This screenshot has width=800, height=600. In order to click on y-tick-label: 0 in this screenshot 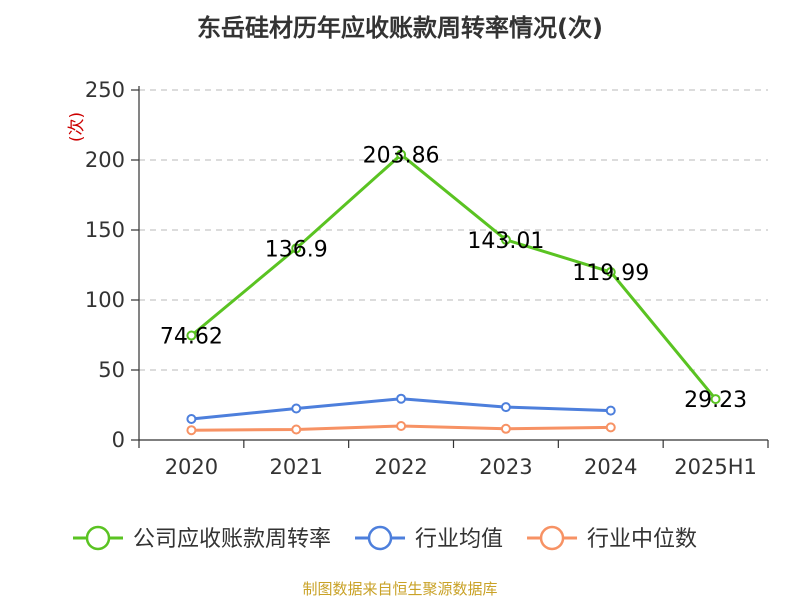, I will do `click(118, 440)`.